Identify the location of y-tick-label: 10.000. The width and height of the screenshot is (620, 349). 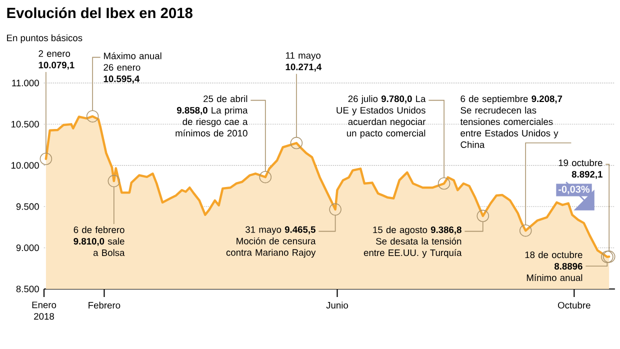
(25, 165).